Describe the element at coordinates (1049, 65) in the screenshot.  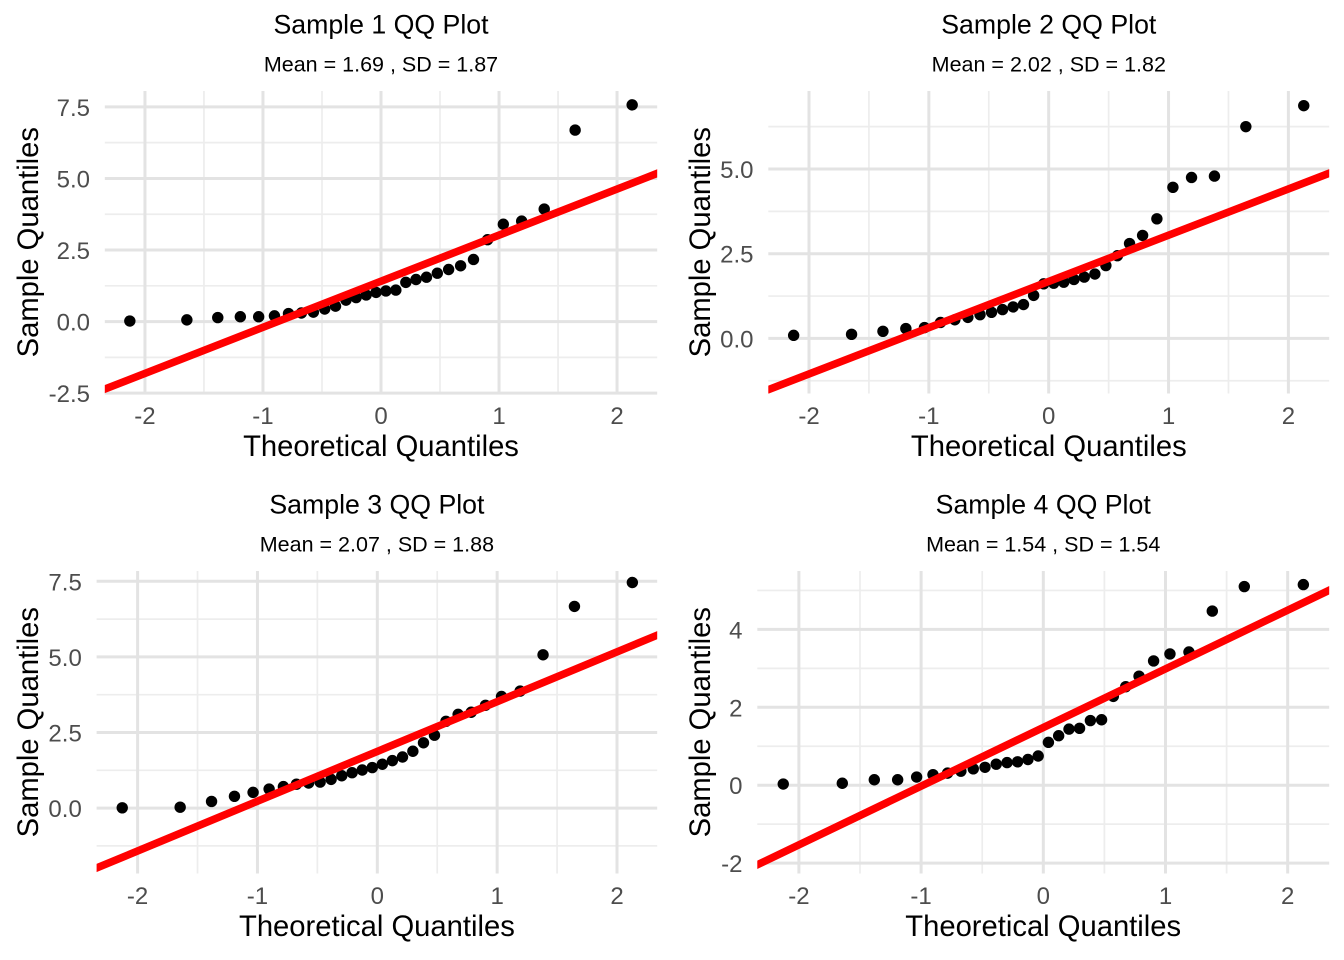
I see `svg-text: Mean = 2.02 , SD = 1.82` at that location.